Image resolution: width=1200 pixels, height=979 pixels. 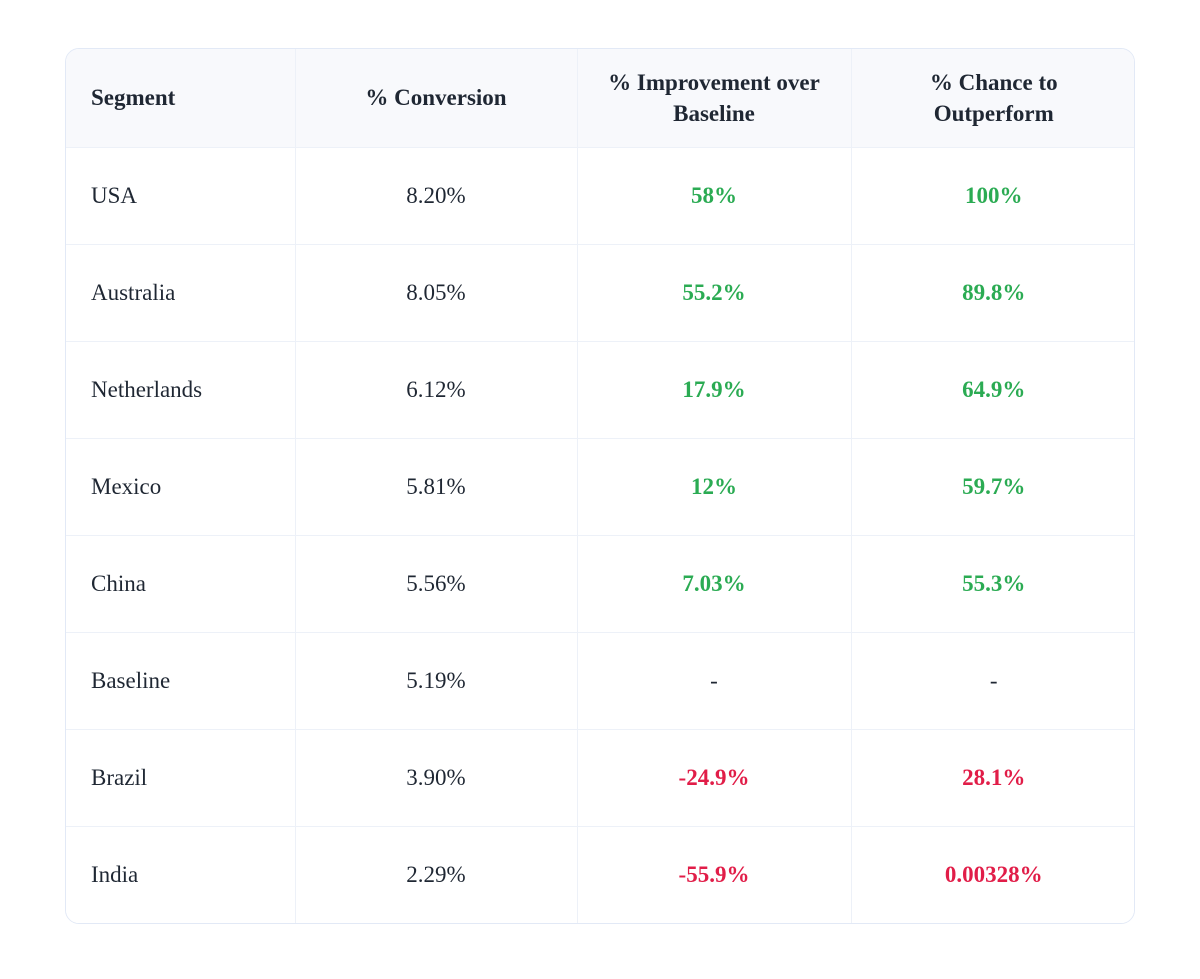 I want to click on cell-chance: -, so click(x=992, y=680).